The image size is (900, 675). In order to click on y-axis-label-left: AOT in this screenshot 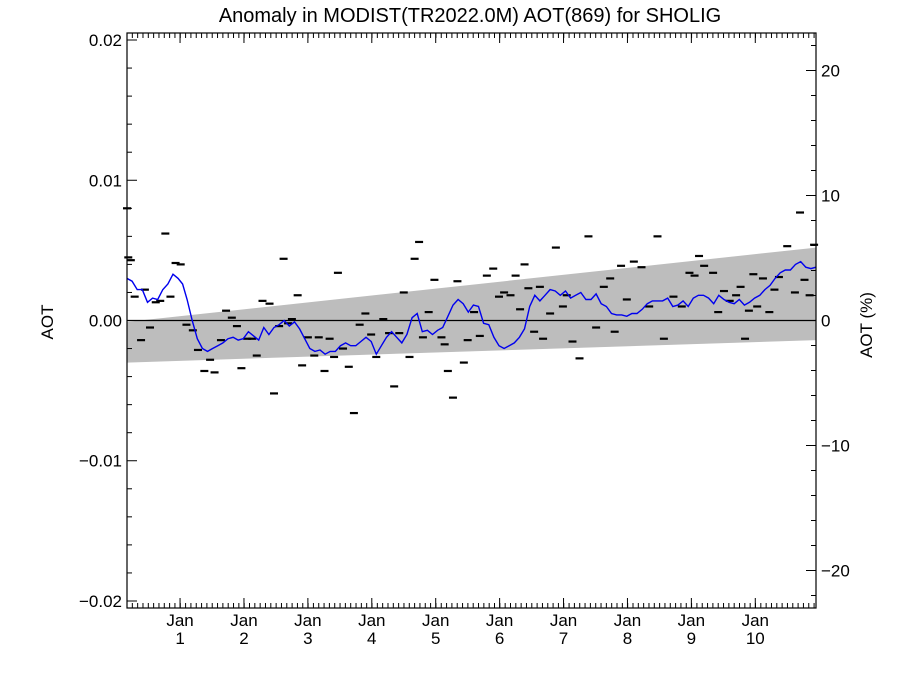, I will do `click(47, 322)`.